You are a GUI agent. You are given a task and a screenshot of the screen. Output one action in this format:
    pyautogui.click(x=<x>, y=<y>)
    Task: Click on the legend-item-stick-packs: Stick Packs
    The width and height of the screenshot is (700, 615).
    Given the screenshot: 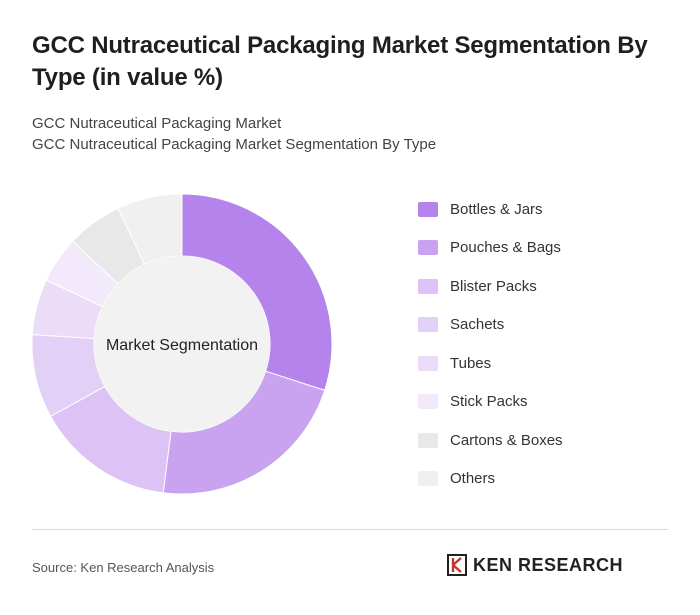 What is the action you would take?
    pyautogui.click(x=473, y=402)
    